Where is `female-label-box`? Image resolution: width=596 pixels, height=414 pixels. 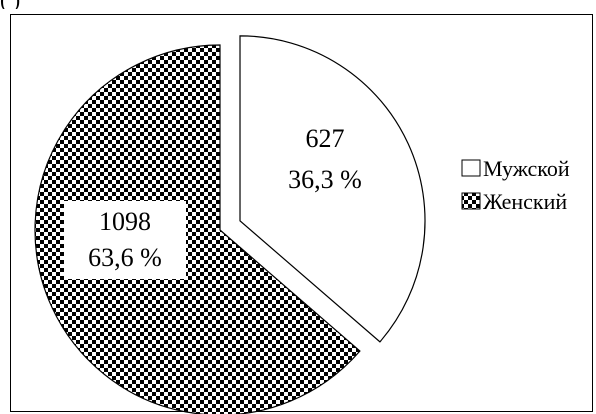 female-label-box is located at coordinates (125, 240).